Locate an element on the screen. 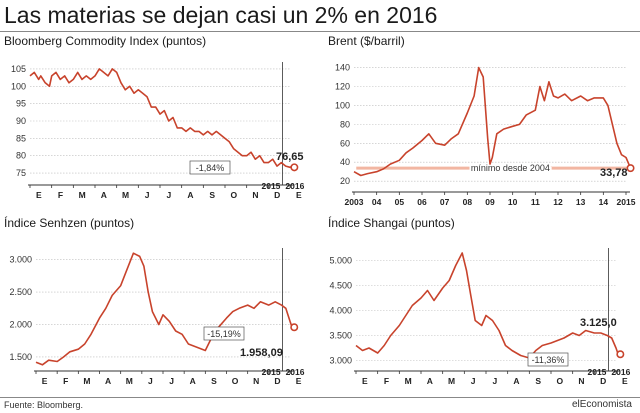 This screenshot has width=640, height=413. x-tick-label: 13 is located at coordinates (581, 202).